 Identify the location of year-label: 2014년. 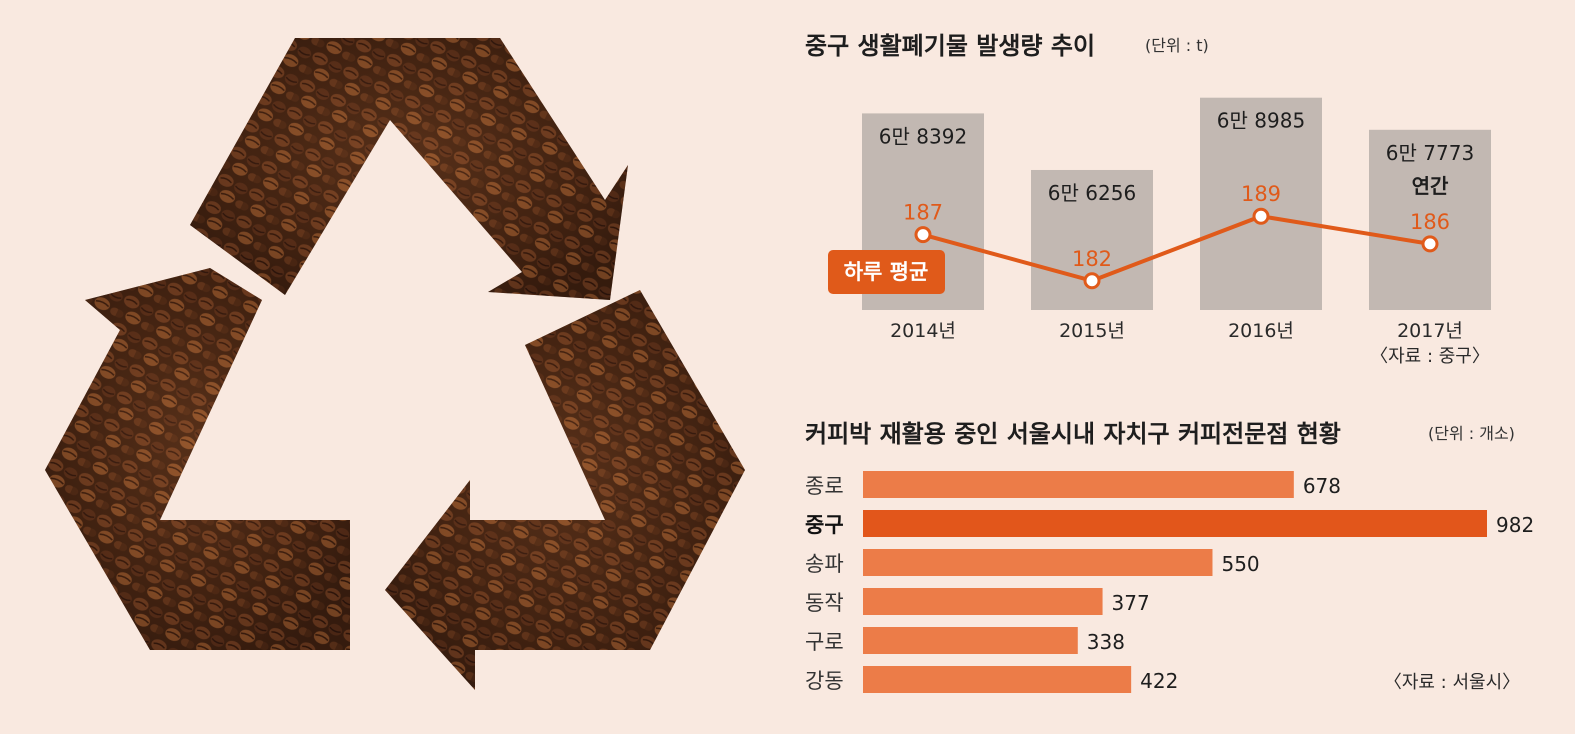
(923, 331).